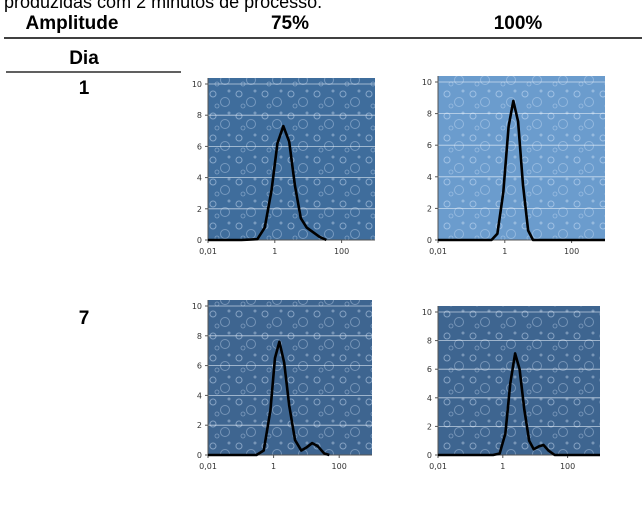 Image resolution: width=642 pixels, height=506 pixels. I want to click on day-label: 7, so click(84, 318).